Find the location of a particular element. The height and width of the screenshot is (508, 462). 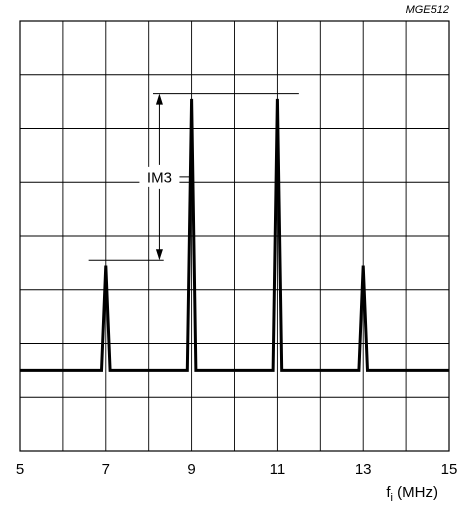

x-axis-label: fi (MHz) is located at coordinates (412, 494).